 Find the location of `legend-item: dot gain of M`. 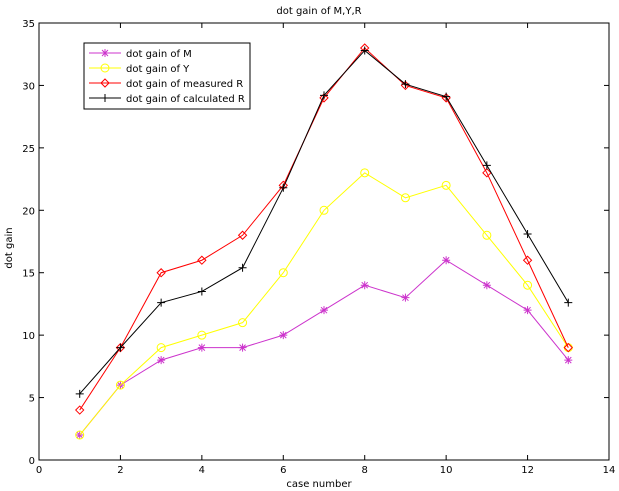

legend-item: dot gain of M is located at coordinates (140, 54).